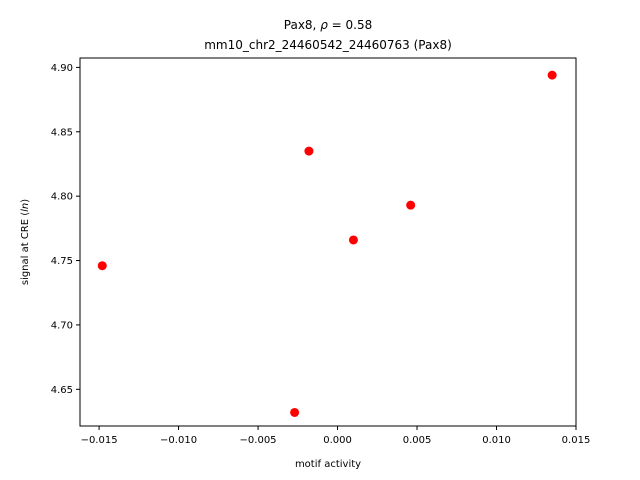  What do you see at coordinates (62, 261) in the screenshot?
I see `y-tick-label: 4.75` at bounding box center [62, 261].